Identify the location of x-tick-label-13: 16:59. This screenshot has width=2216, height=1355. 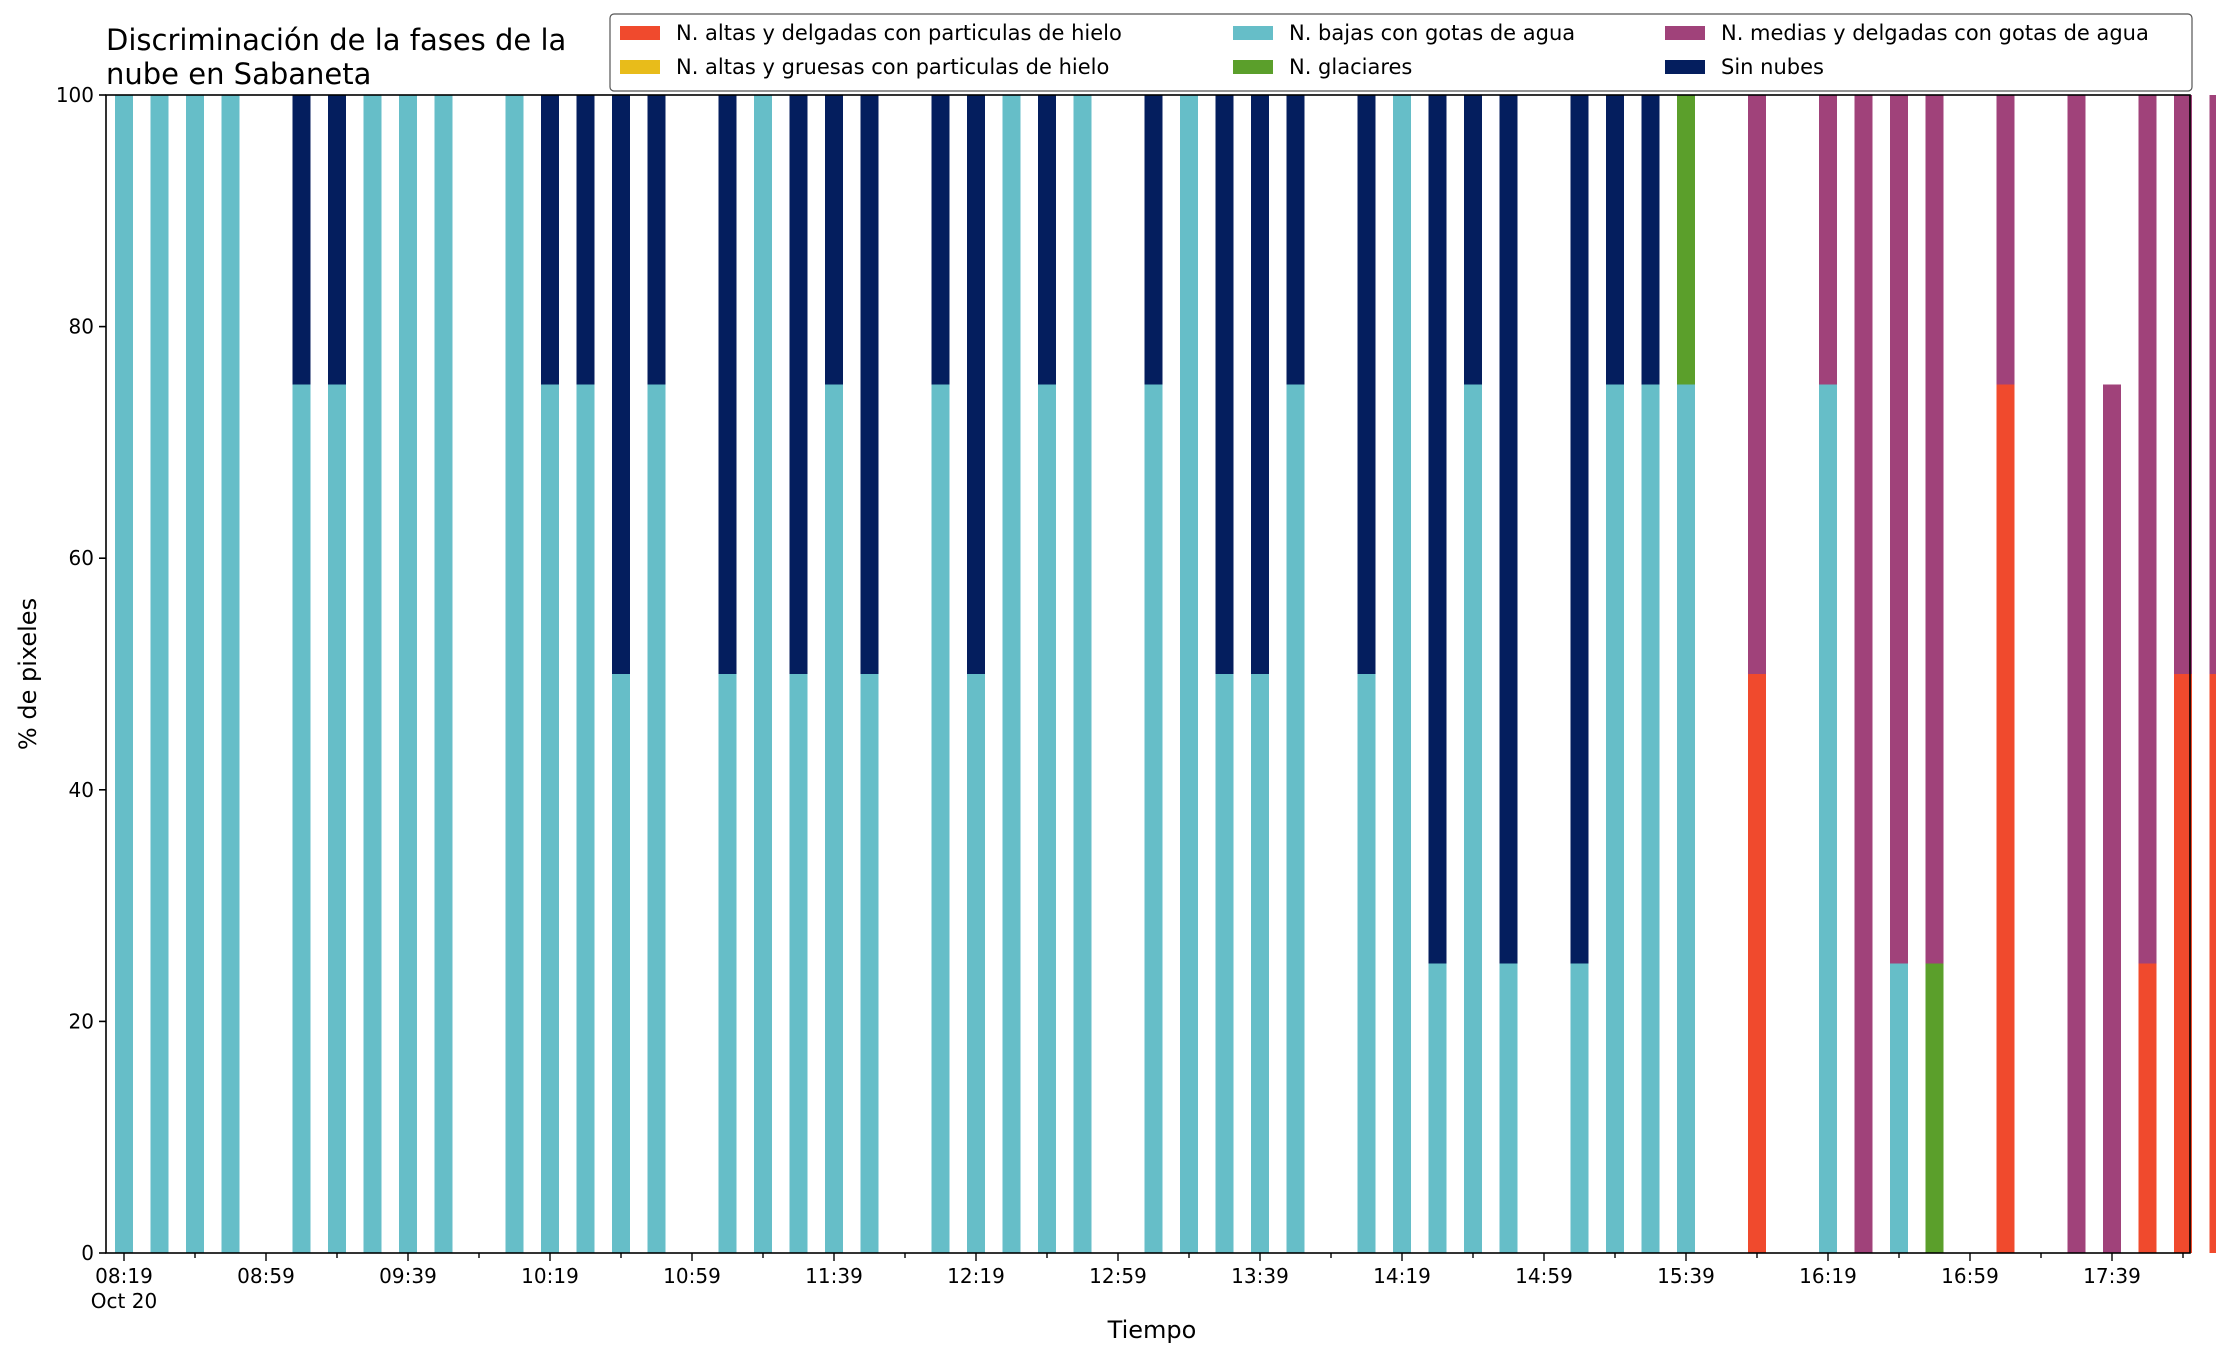
(1970, 1276).